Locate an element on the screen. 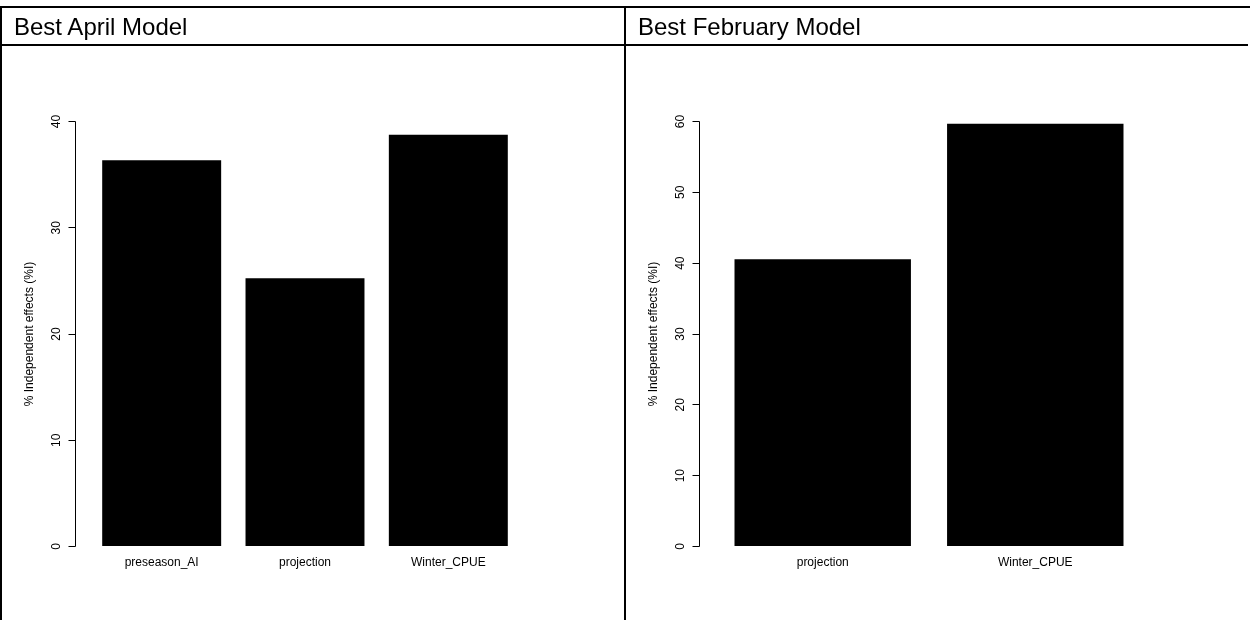 This screenshot has height=620, width=1250. x-tick-label: preseason_AI is located at coordinates (161, 561).